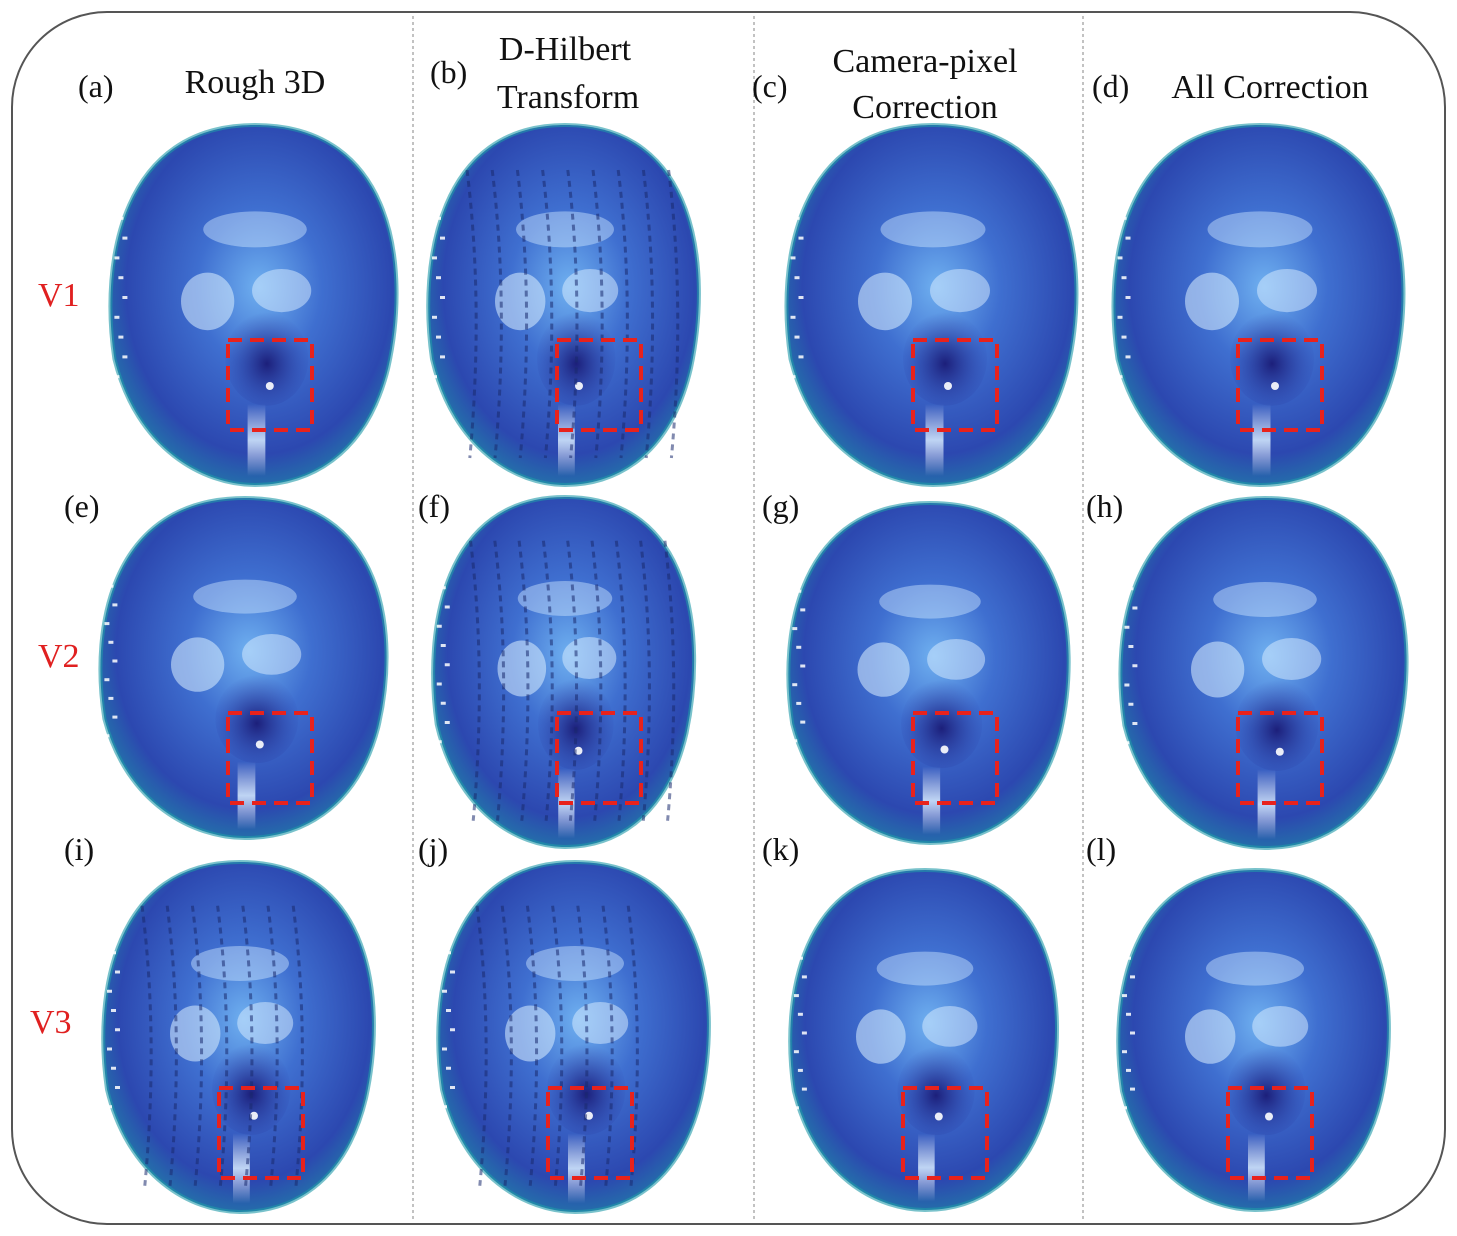 This screenshot has height=1236, width=1457. What do you see at coordinates (770, 86) in the screenshot?
I see `panel-label: (c)` at bounding box center [770, 86].